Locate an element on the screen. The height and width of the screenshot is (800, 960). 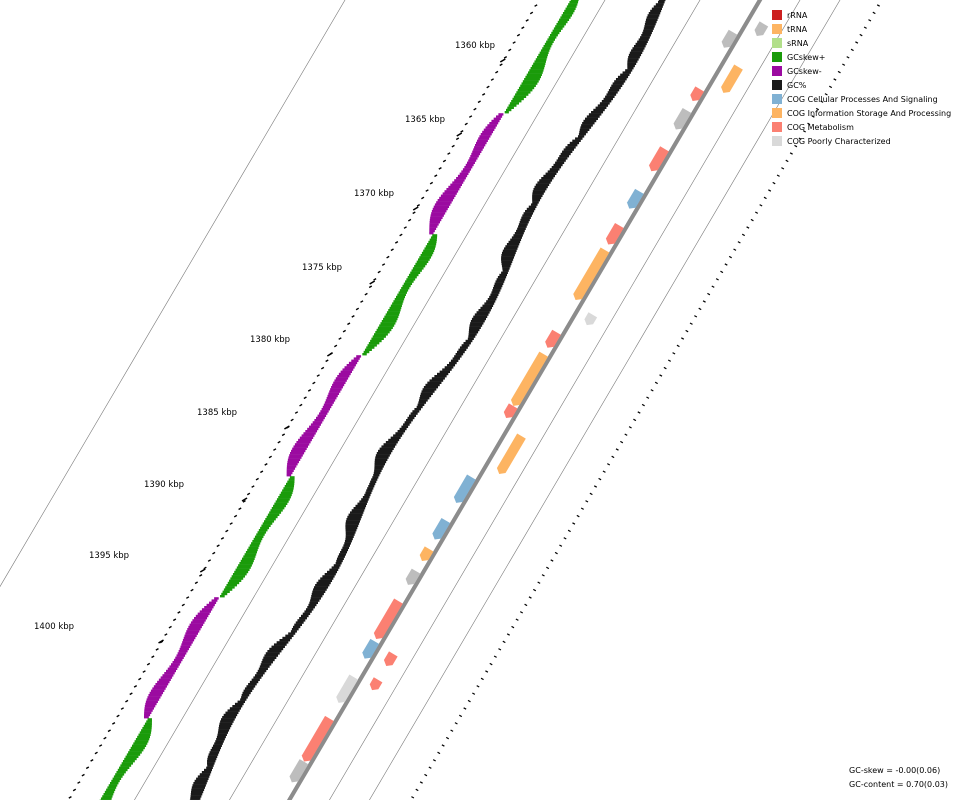
legend-item: sRNA is located at coordinates (861, 43).